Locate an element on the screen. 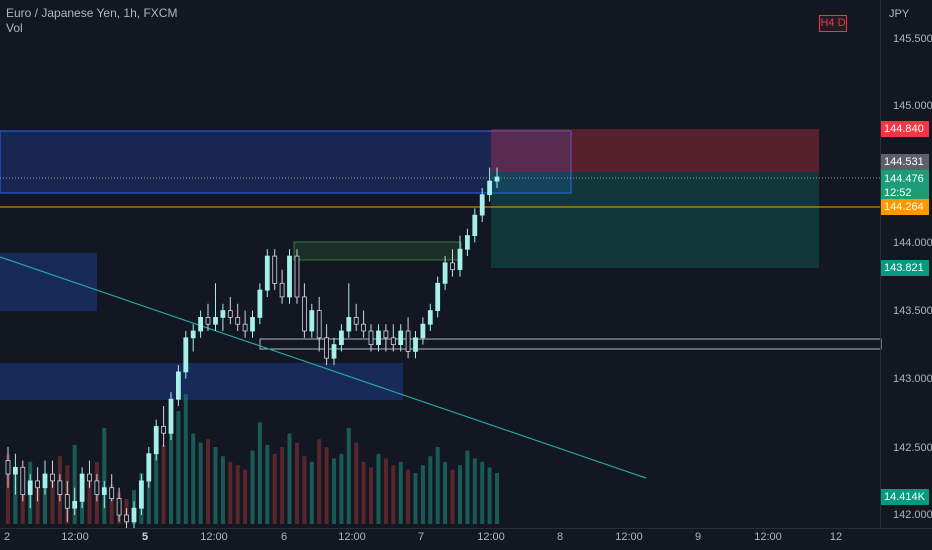 The image size is (932, 550). price-tick: 144.000 is located at coordinates (912, 243).